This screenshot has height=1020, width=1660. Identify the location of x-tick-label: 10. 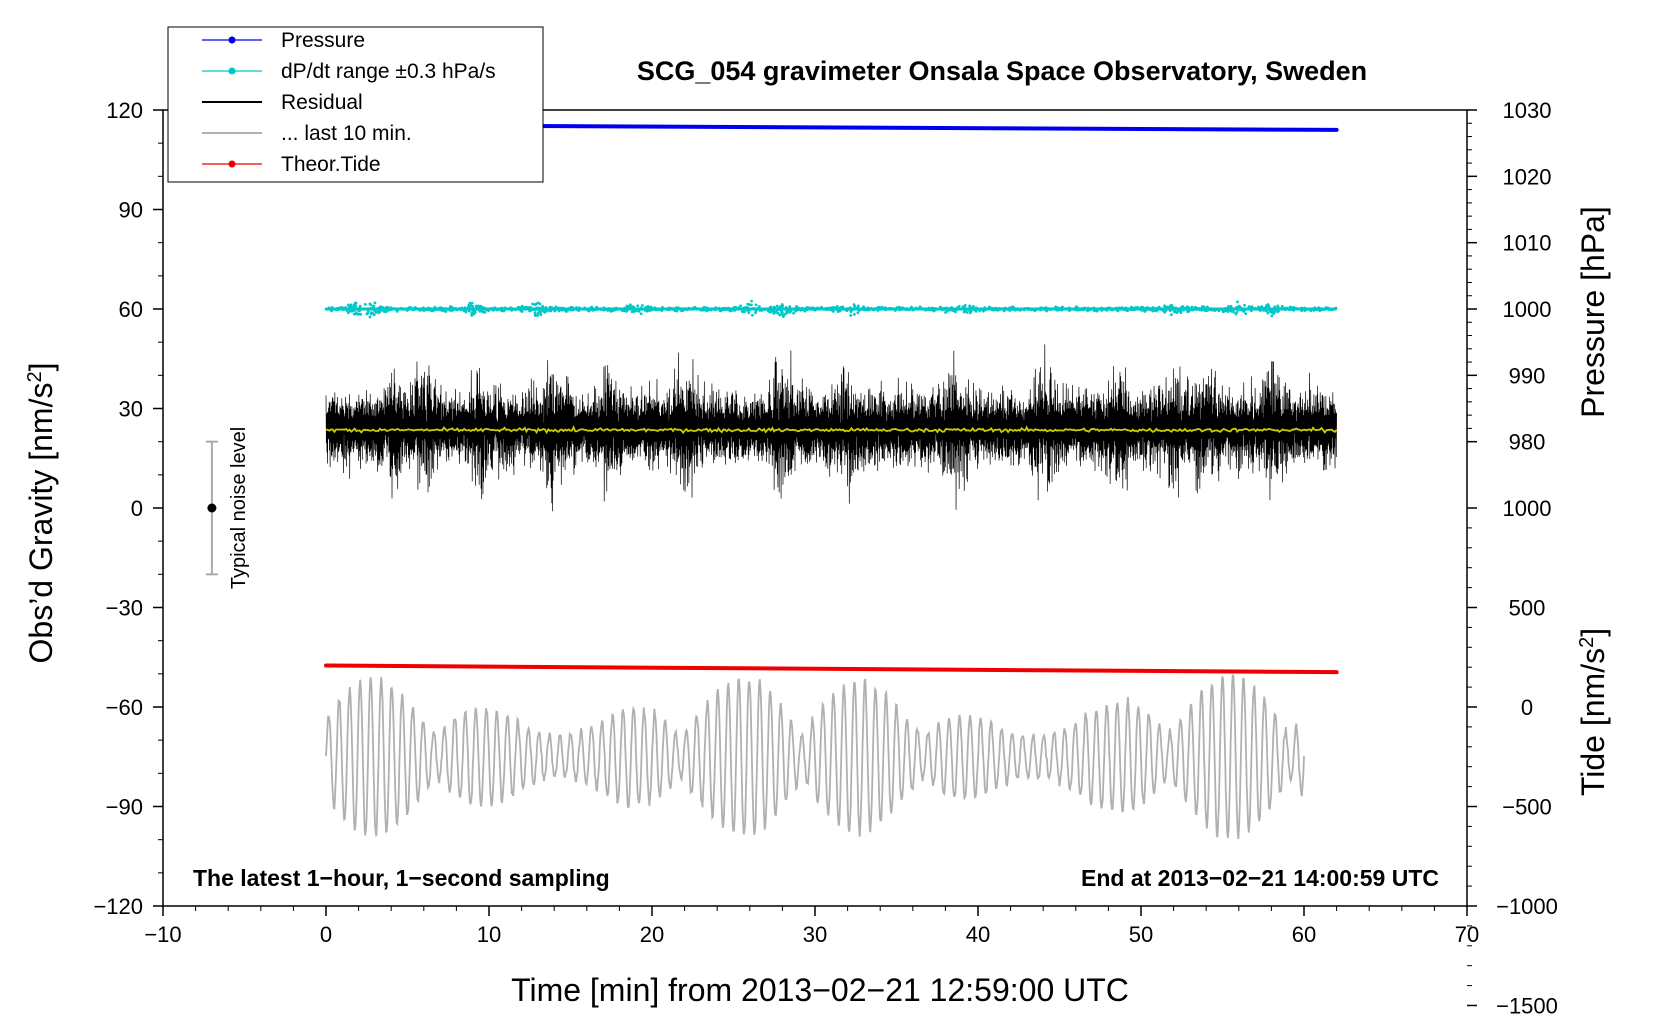
(489, 934).